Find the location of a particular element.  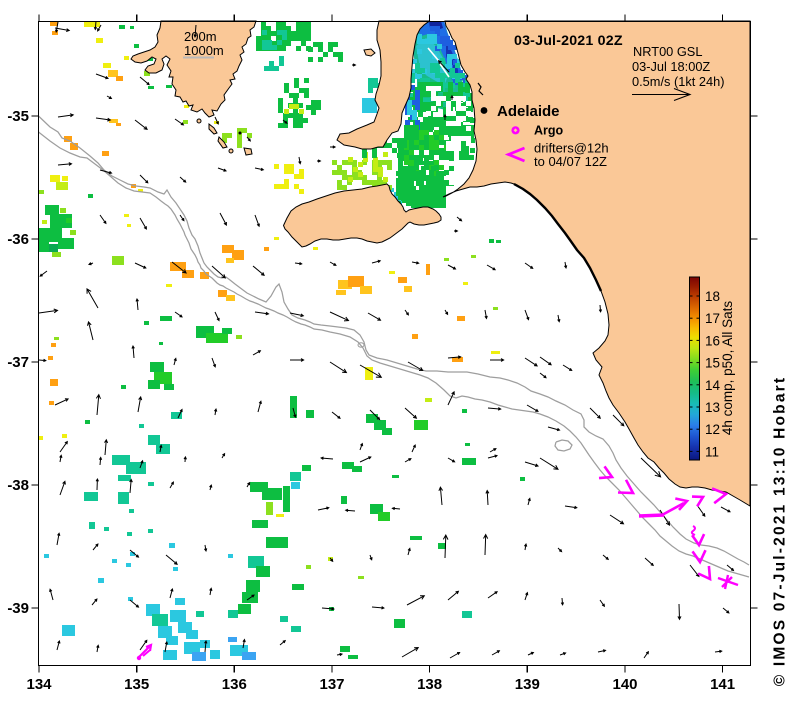

svg-text: -35 is located at coordinates (18, 116).